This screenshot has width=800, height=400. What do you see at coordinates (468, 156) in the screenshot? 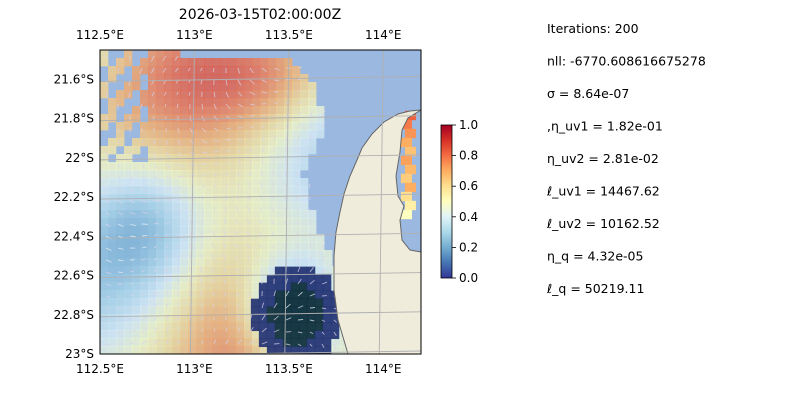
I see `colorbar-tick-label: 0.8` at bounding box center [468, 156].